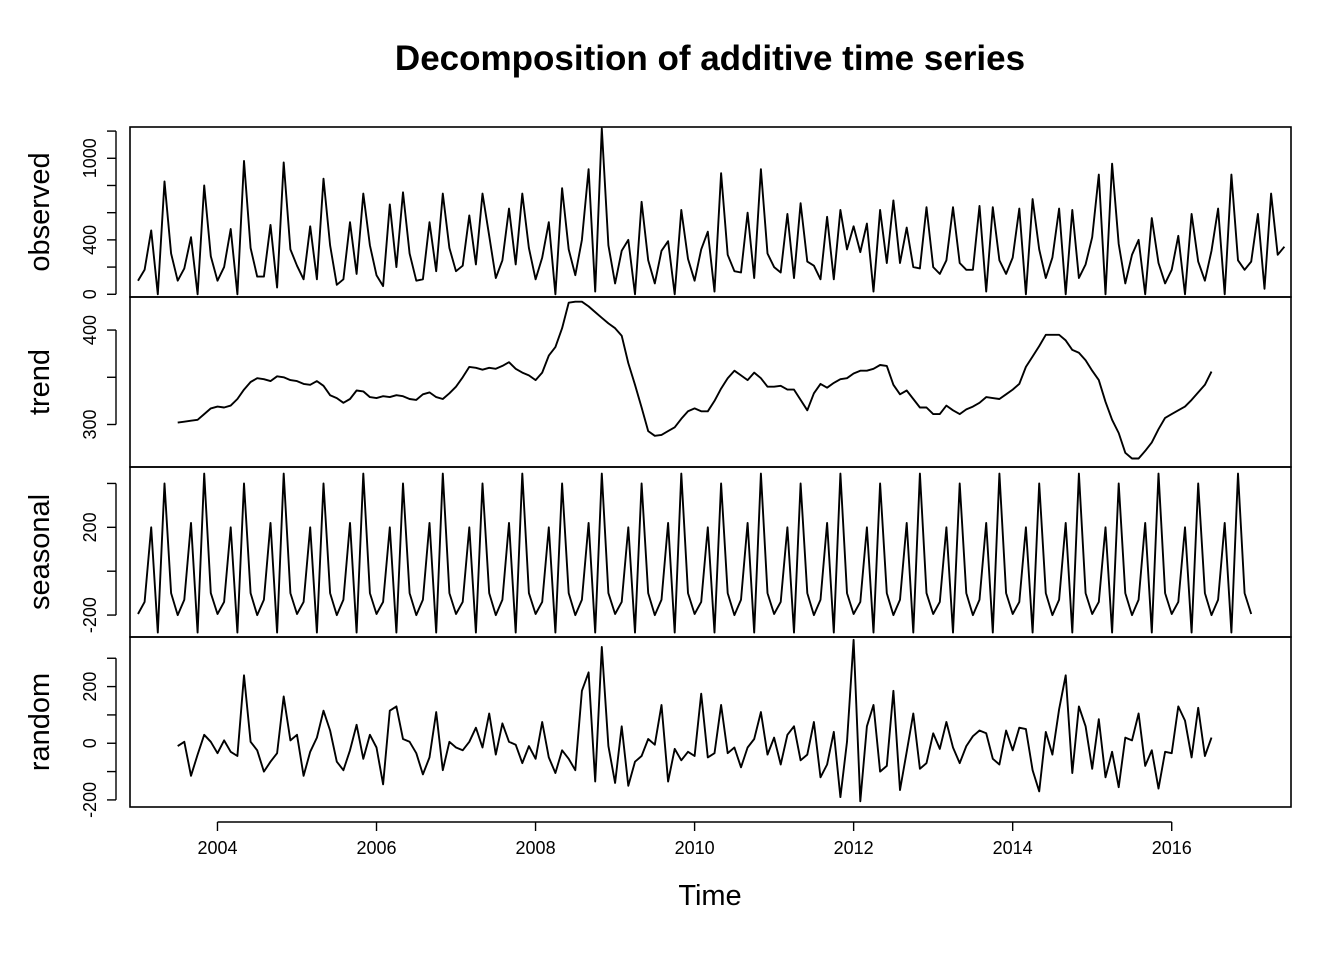 This screenshot has height=960, width=1344. What do you see at coordinates (695, 553) in the screenshot?
I see `series-line-seasonal` at bounding box center [695, 553].